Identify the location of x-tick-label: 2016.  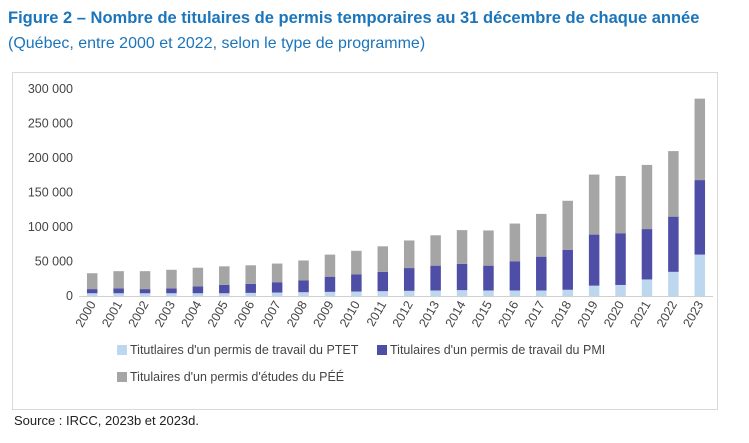
(508, 313).